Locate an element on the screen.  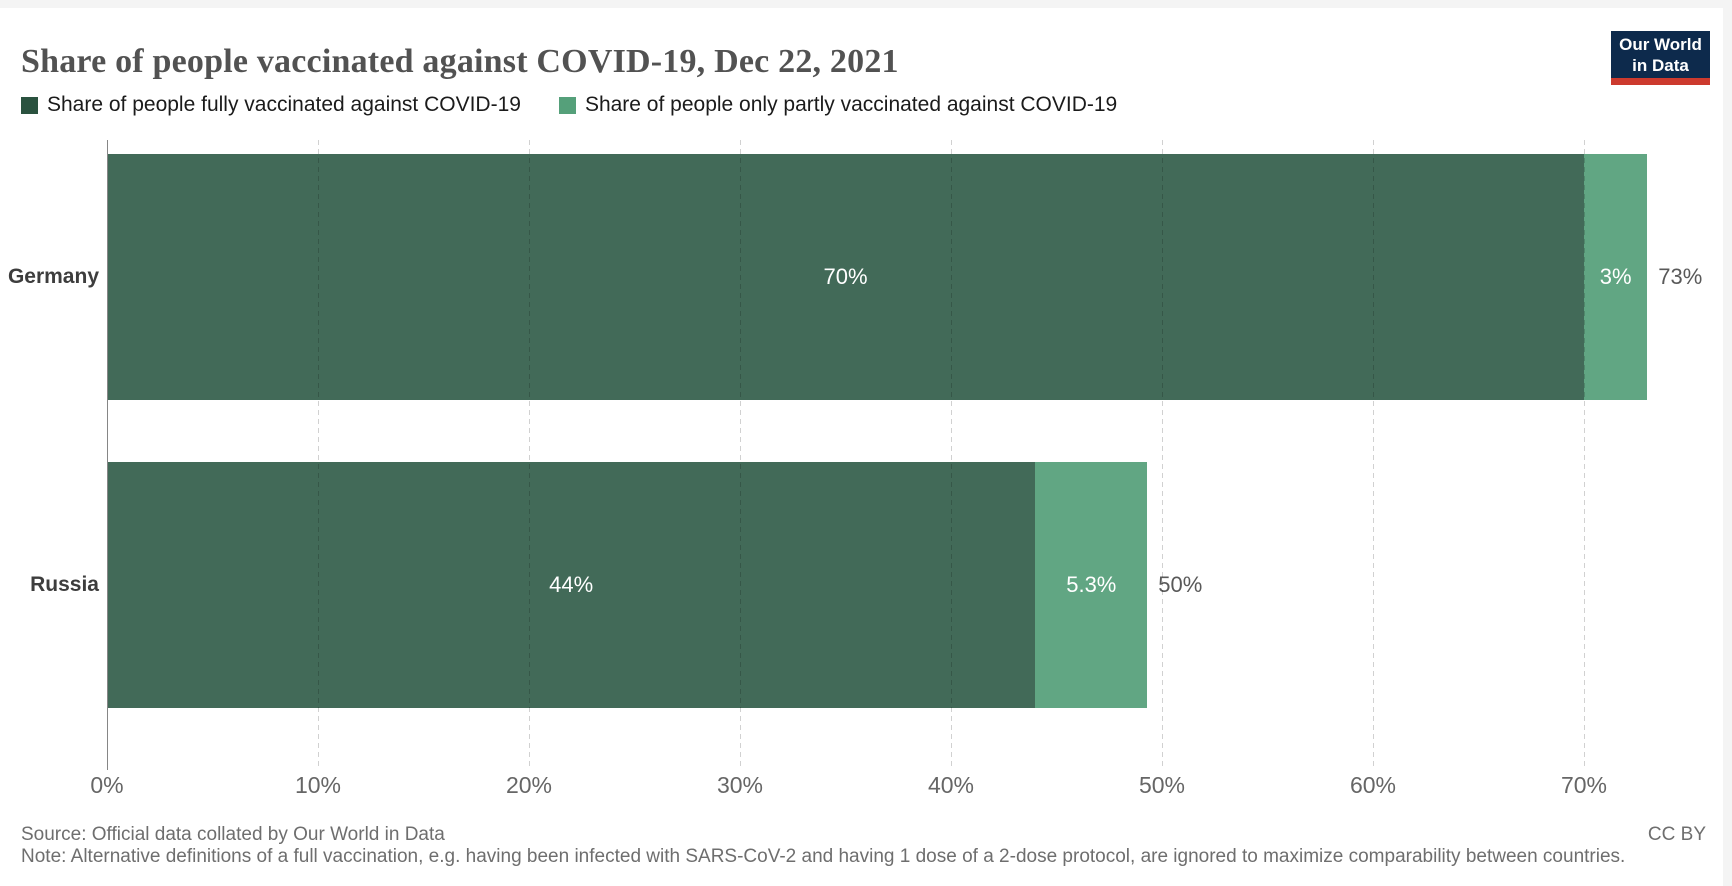
bar-segment-partly: 5.3% is located at coordinates (1091, 585).